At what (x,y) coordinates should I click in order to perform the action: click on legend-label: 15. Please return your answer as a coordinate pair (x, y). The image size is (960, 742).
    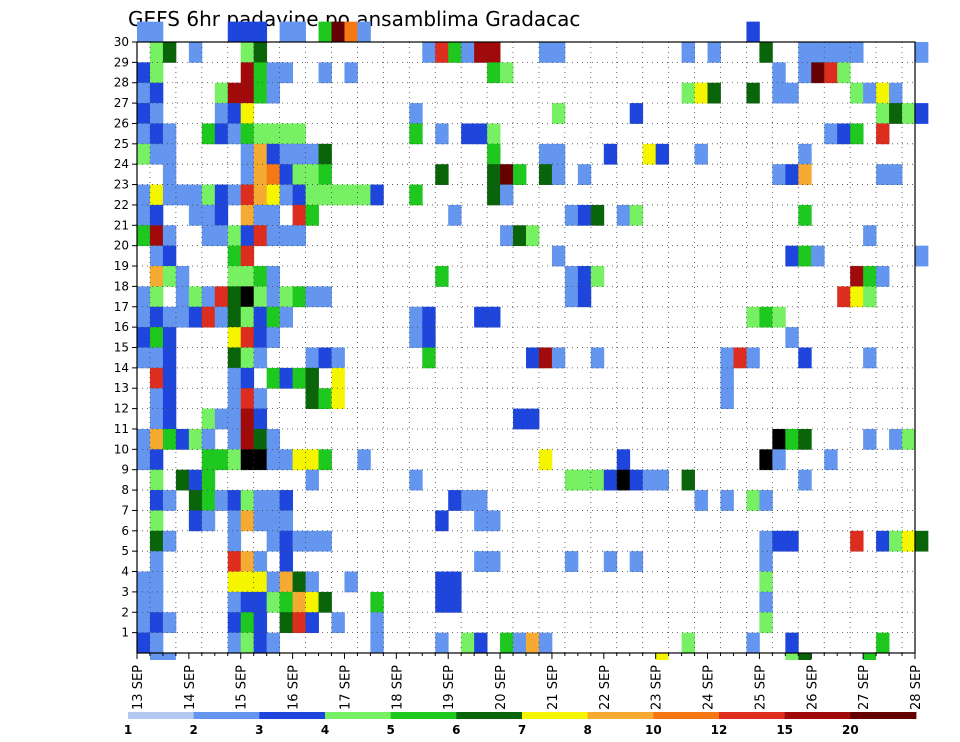
    Looking at the image, I should click on (784, 730).